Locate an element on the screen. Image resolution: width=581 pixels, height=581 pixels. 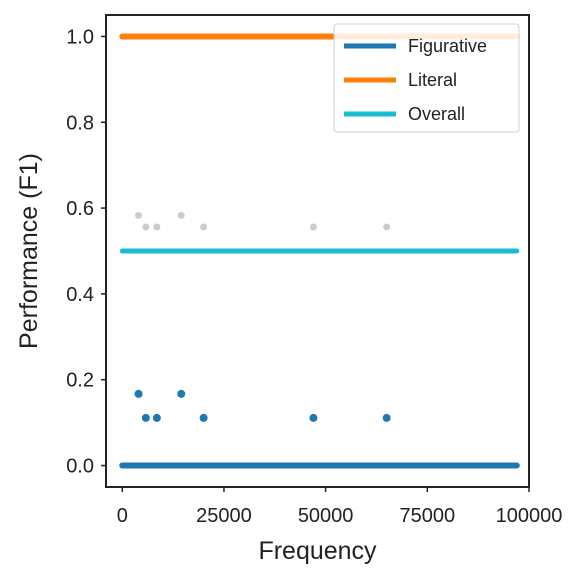
x-tick-label: 0 is located at coordinates (122, 516).